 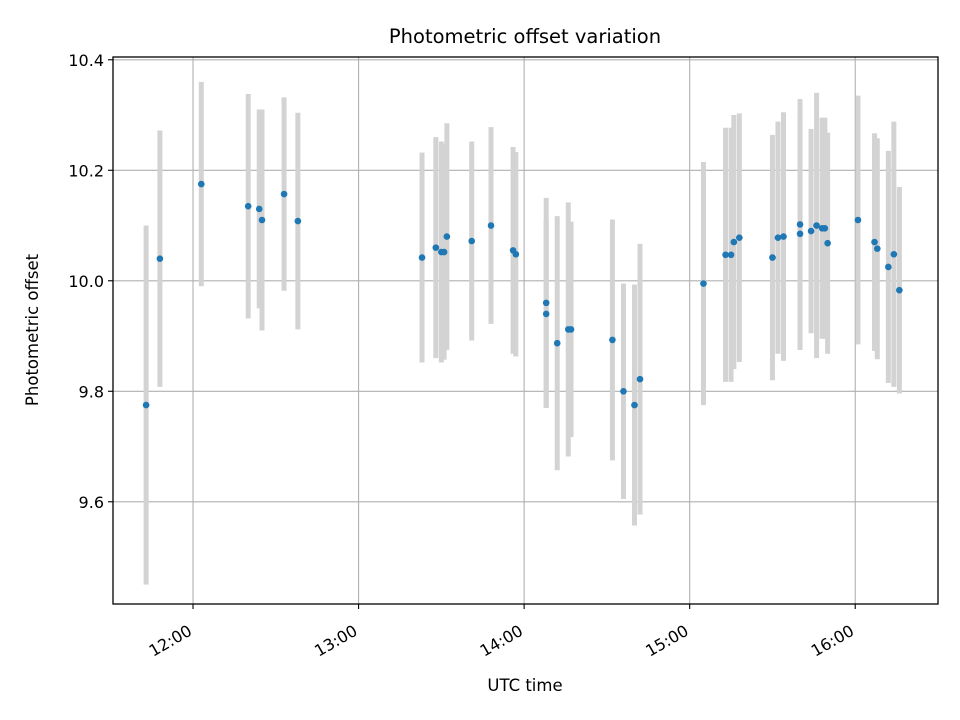 I want to click on y-tick-label: 9.8, so click(x=91, y=391).